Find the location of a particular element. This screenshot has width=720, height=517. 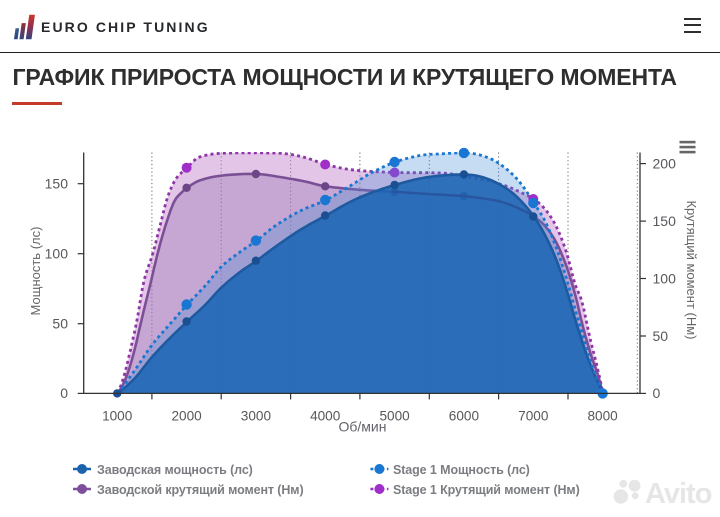

svg-text: 5000 is located at coordinates (394, 415).